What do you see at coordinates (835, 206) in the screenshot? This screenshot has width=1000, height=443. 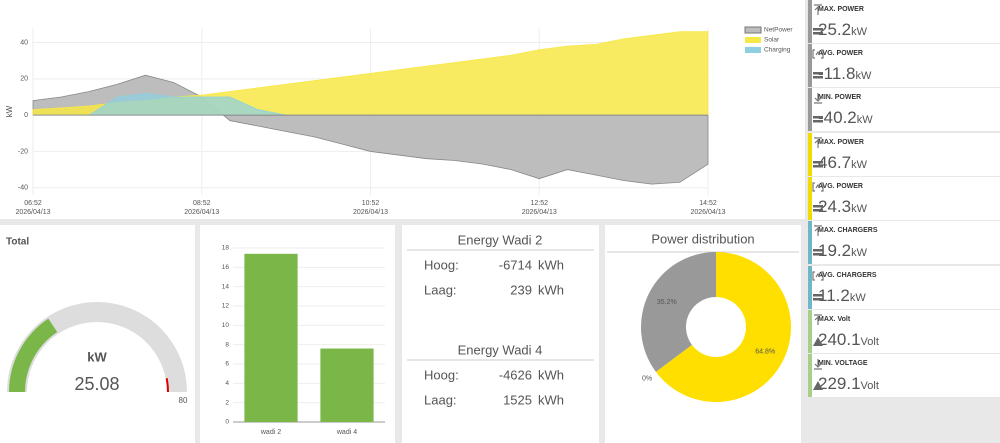 I see `value: 24.3` at bounding box center [835, 206].